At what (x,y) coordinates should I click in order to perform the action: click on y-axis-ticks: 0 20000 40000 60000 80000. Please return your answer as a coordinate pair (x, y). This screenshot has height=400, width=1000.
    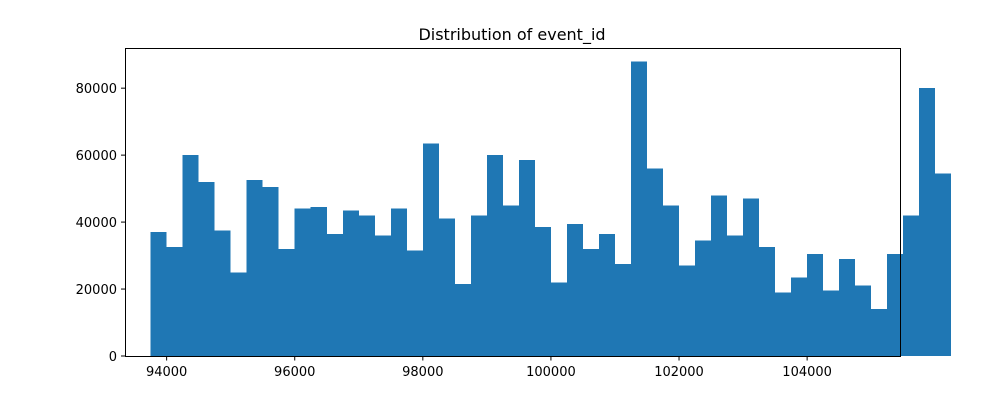
    Looking at the image, I should click on (101, 223).